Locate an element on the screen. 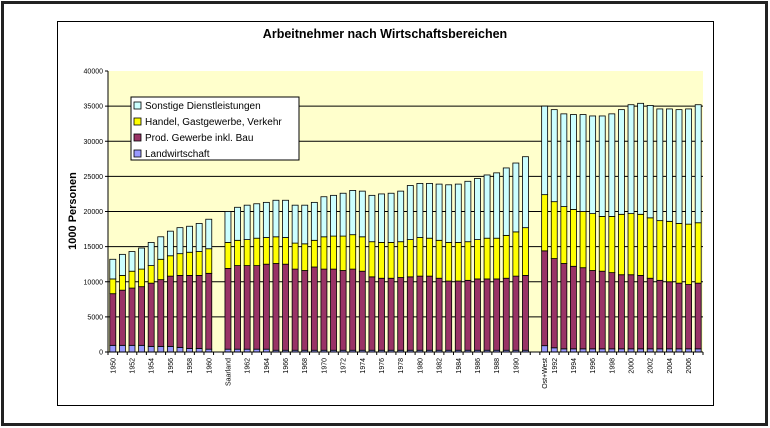 Image resolution: width=770 pixels, height=428 pixels. x-tick-label: 1958 is located at coordinates (190, 366).